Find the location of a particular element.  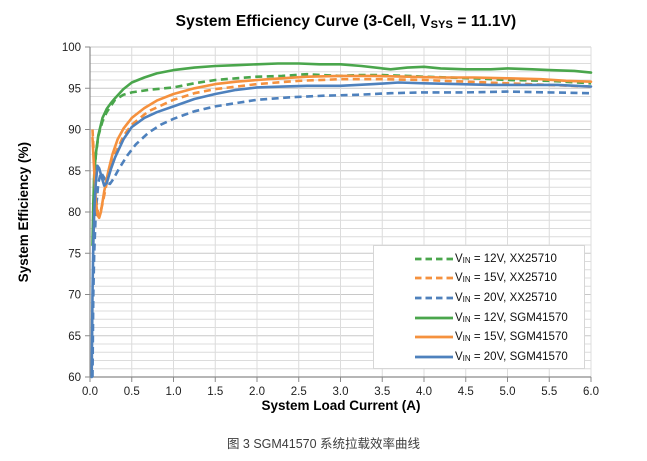

x-tick-label: 4.5 is located at coordinates (466, 392).